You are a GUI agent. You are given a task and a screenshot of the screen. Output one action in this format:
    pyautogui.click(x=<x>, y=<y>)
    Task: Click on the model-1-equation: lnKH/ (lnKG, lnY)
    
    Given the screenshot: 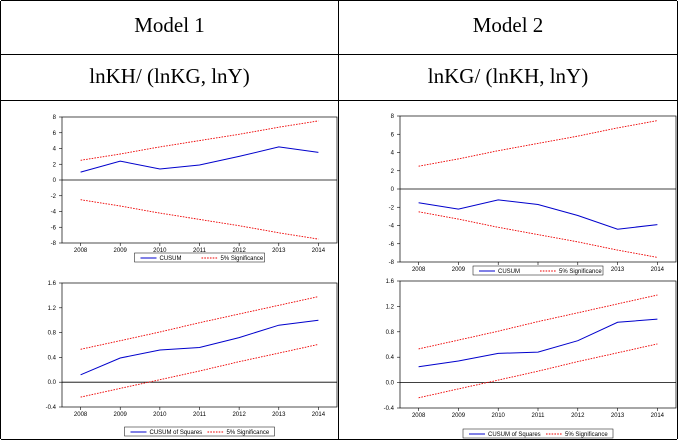 What is the action you would take?
    pyautogui.click(x=169, y=76)
    